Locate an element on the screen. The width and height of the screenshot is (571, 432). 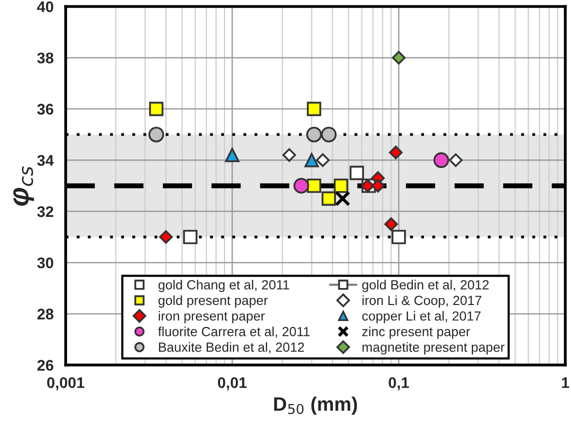
legend-label: gold present paper is located at coordinates (213, 301).